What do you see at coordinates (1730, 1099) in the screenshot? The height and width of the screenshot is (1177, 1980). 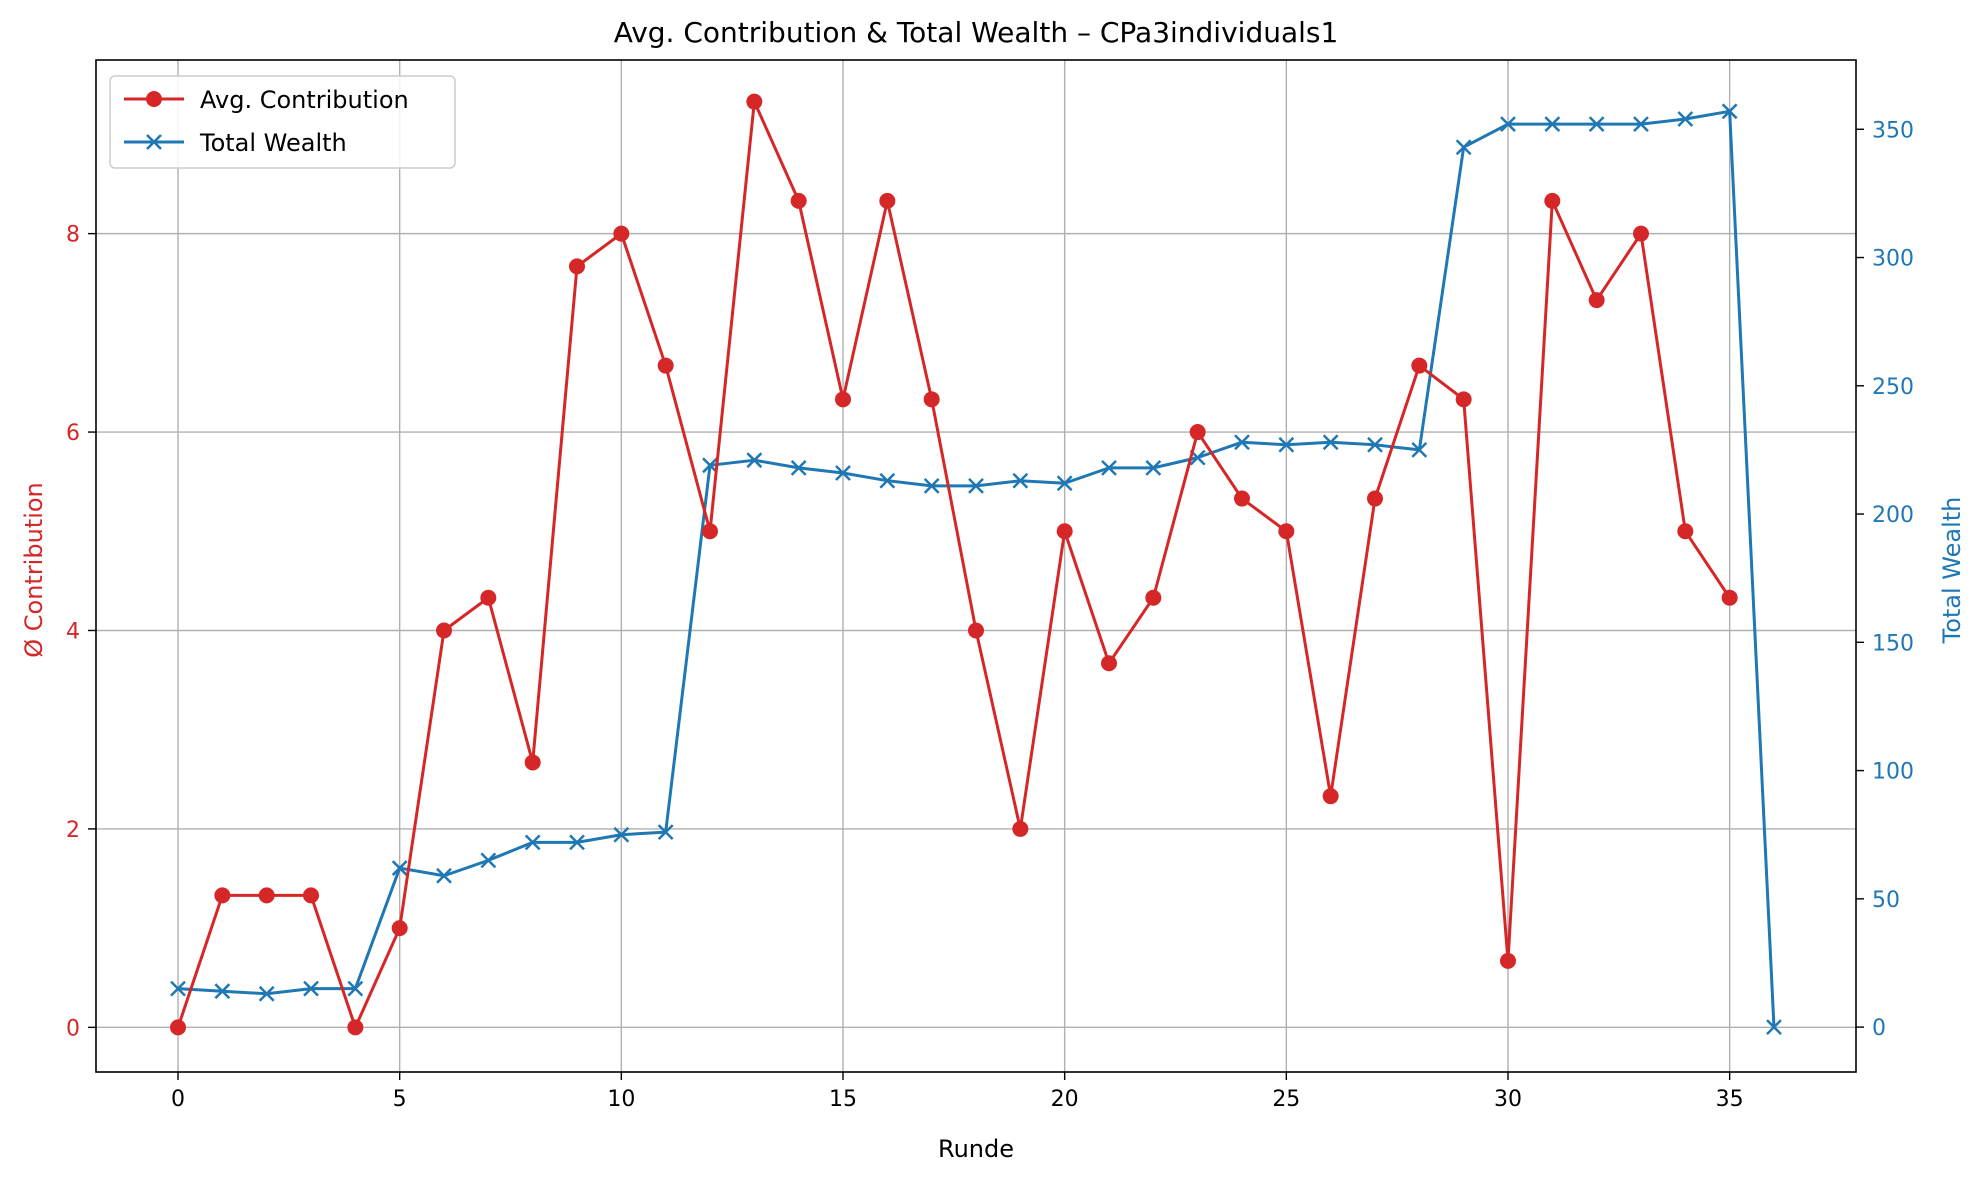 I see `x-tick-label: 35` at bounding box center [1730, 1099].